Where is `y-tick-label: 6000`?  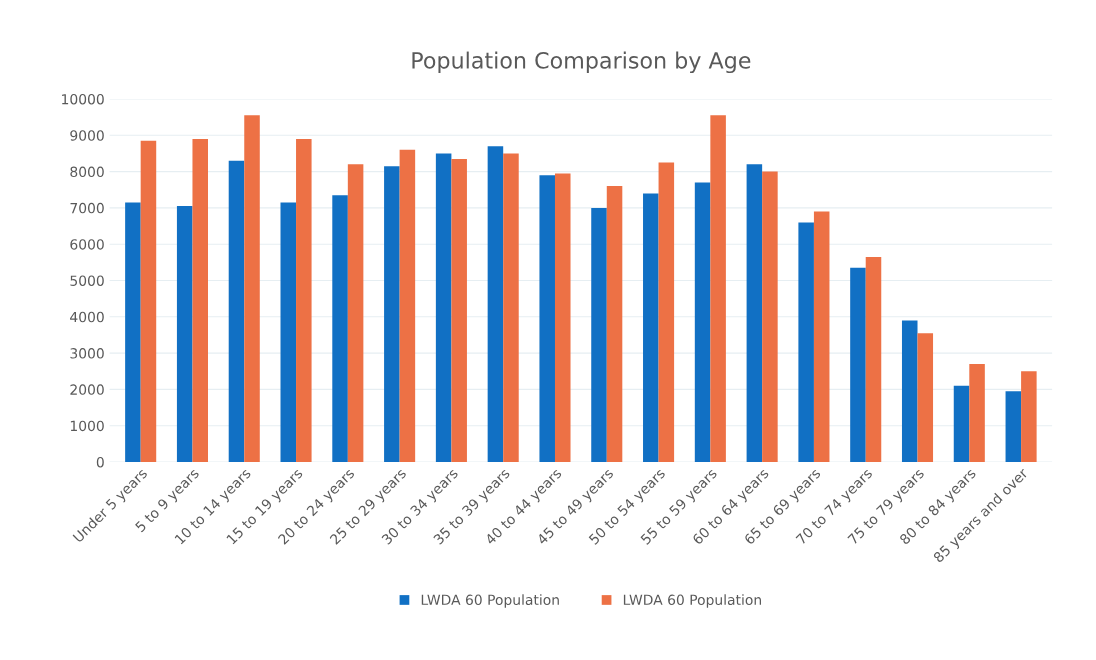
y-tick-label: 6000 is located at coordinates (87, 244).